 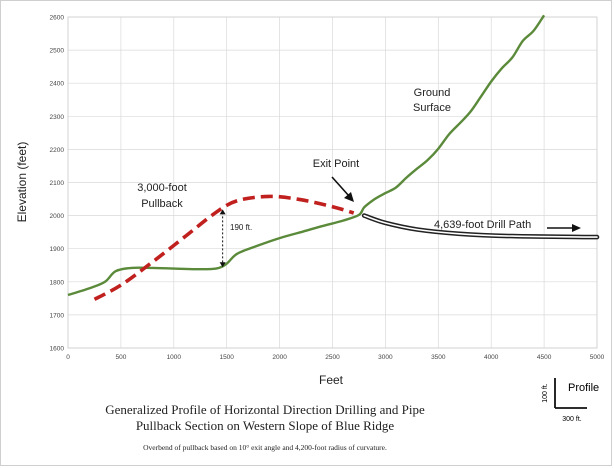 I want to click on scale-key-label: Profile, so click(x=583, y=388).